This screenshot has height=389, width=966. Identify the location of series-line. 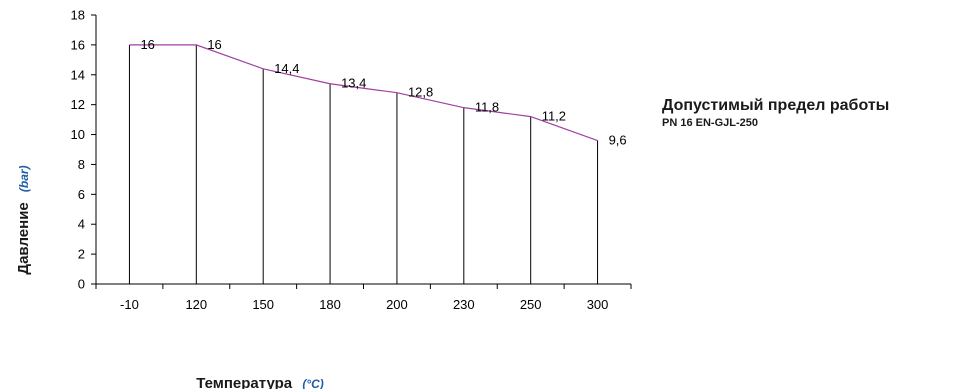
(363, 93).